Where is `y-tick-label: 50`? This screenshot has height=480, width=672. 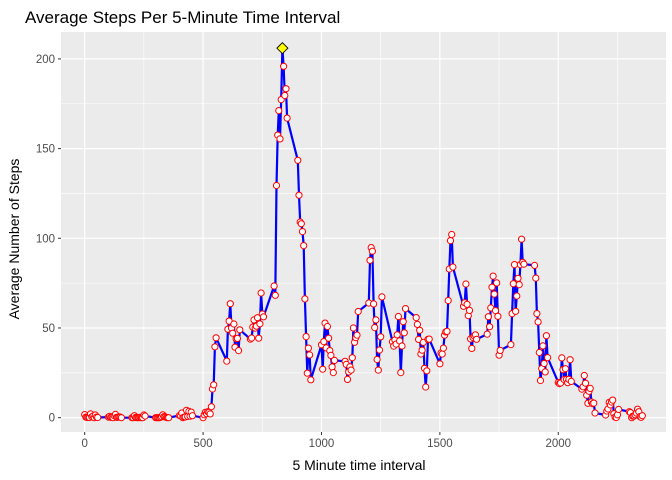 y-tick-label: 50 is located at coordinates (48, 329).